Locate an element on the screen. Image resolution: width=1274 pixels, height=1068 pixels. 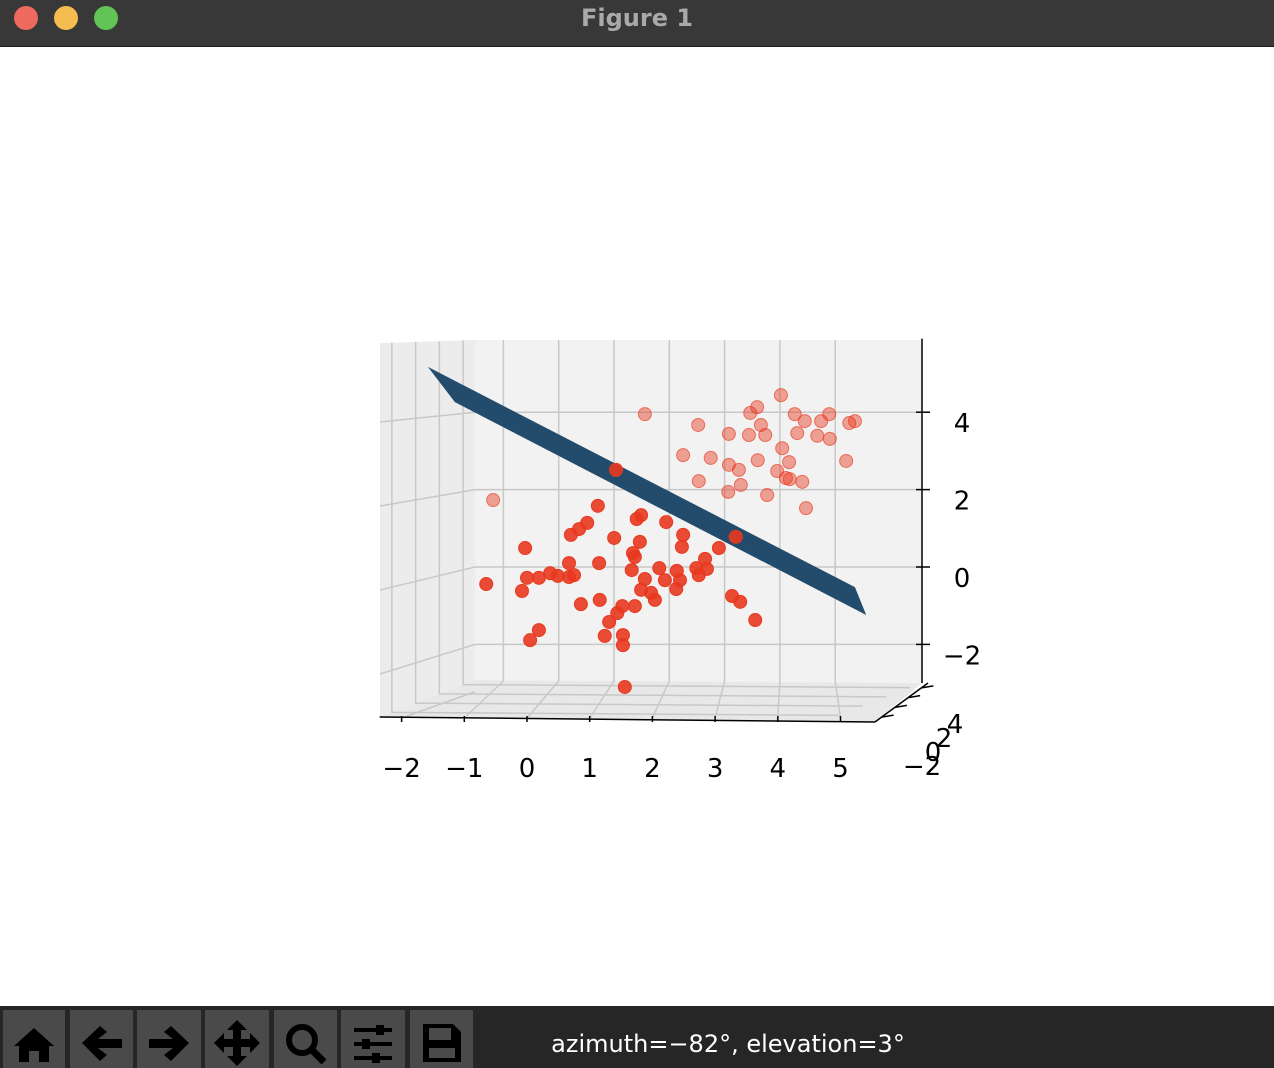
zoom-button is located at coordinates (106, 18).